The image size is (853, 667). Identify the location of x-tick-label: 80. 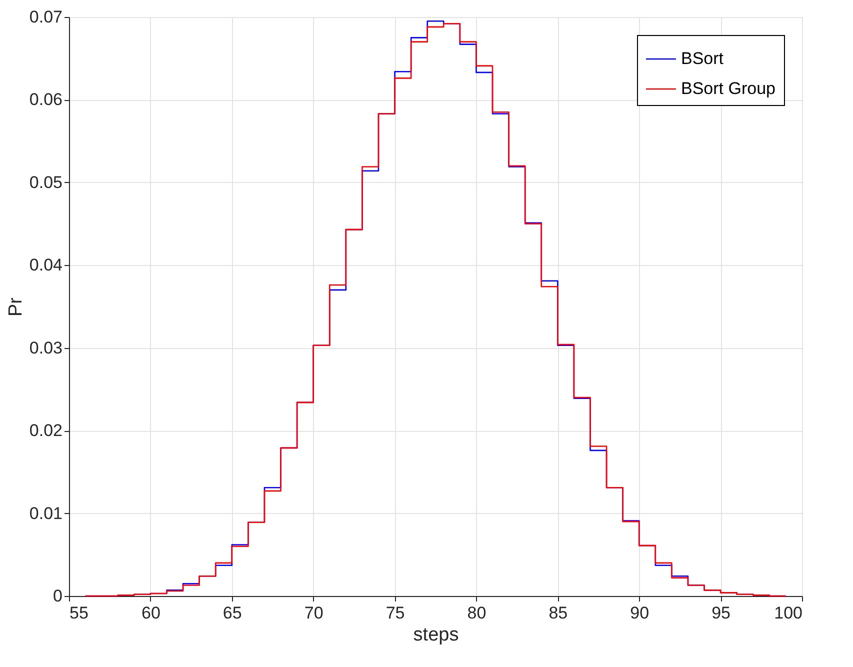
(476, 613).